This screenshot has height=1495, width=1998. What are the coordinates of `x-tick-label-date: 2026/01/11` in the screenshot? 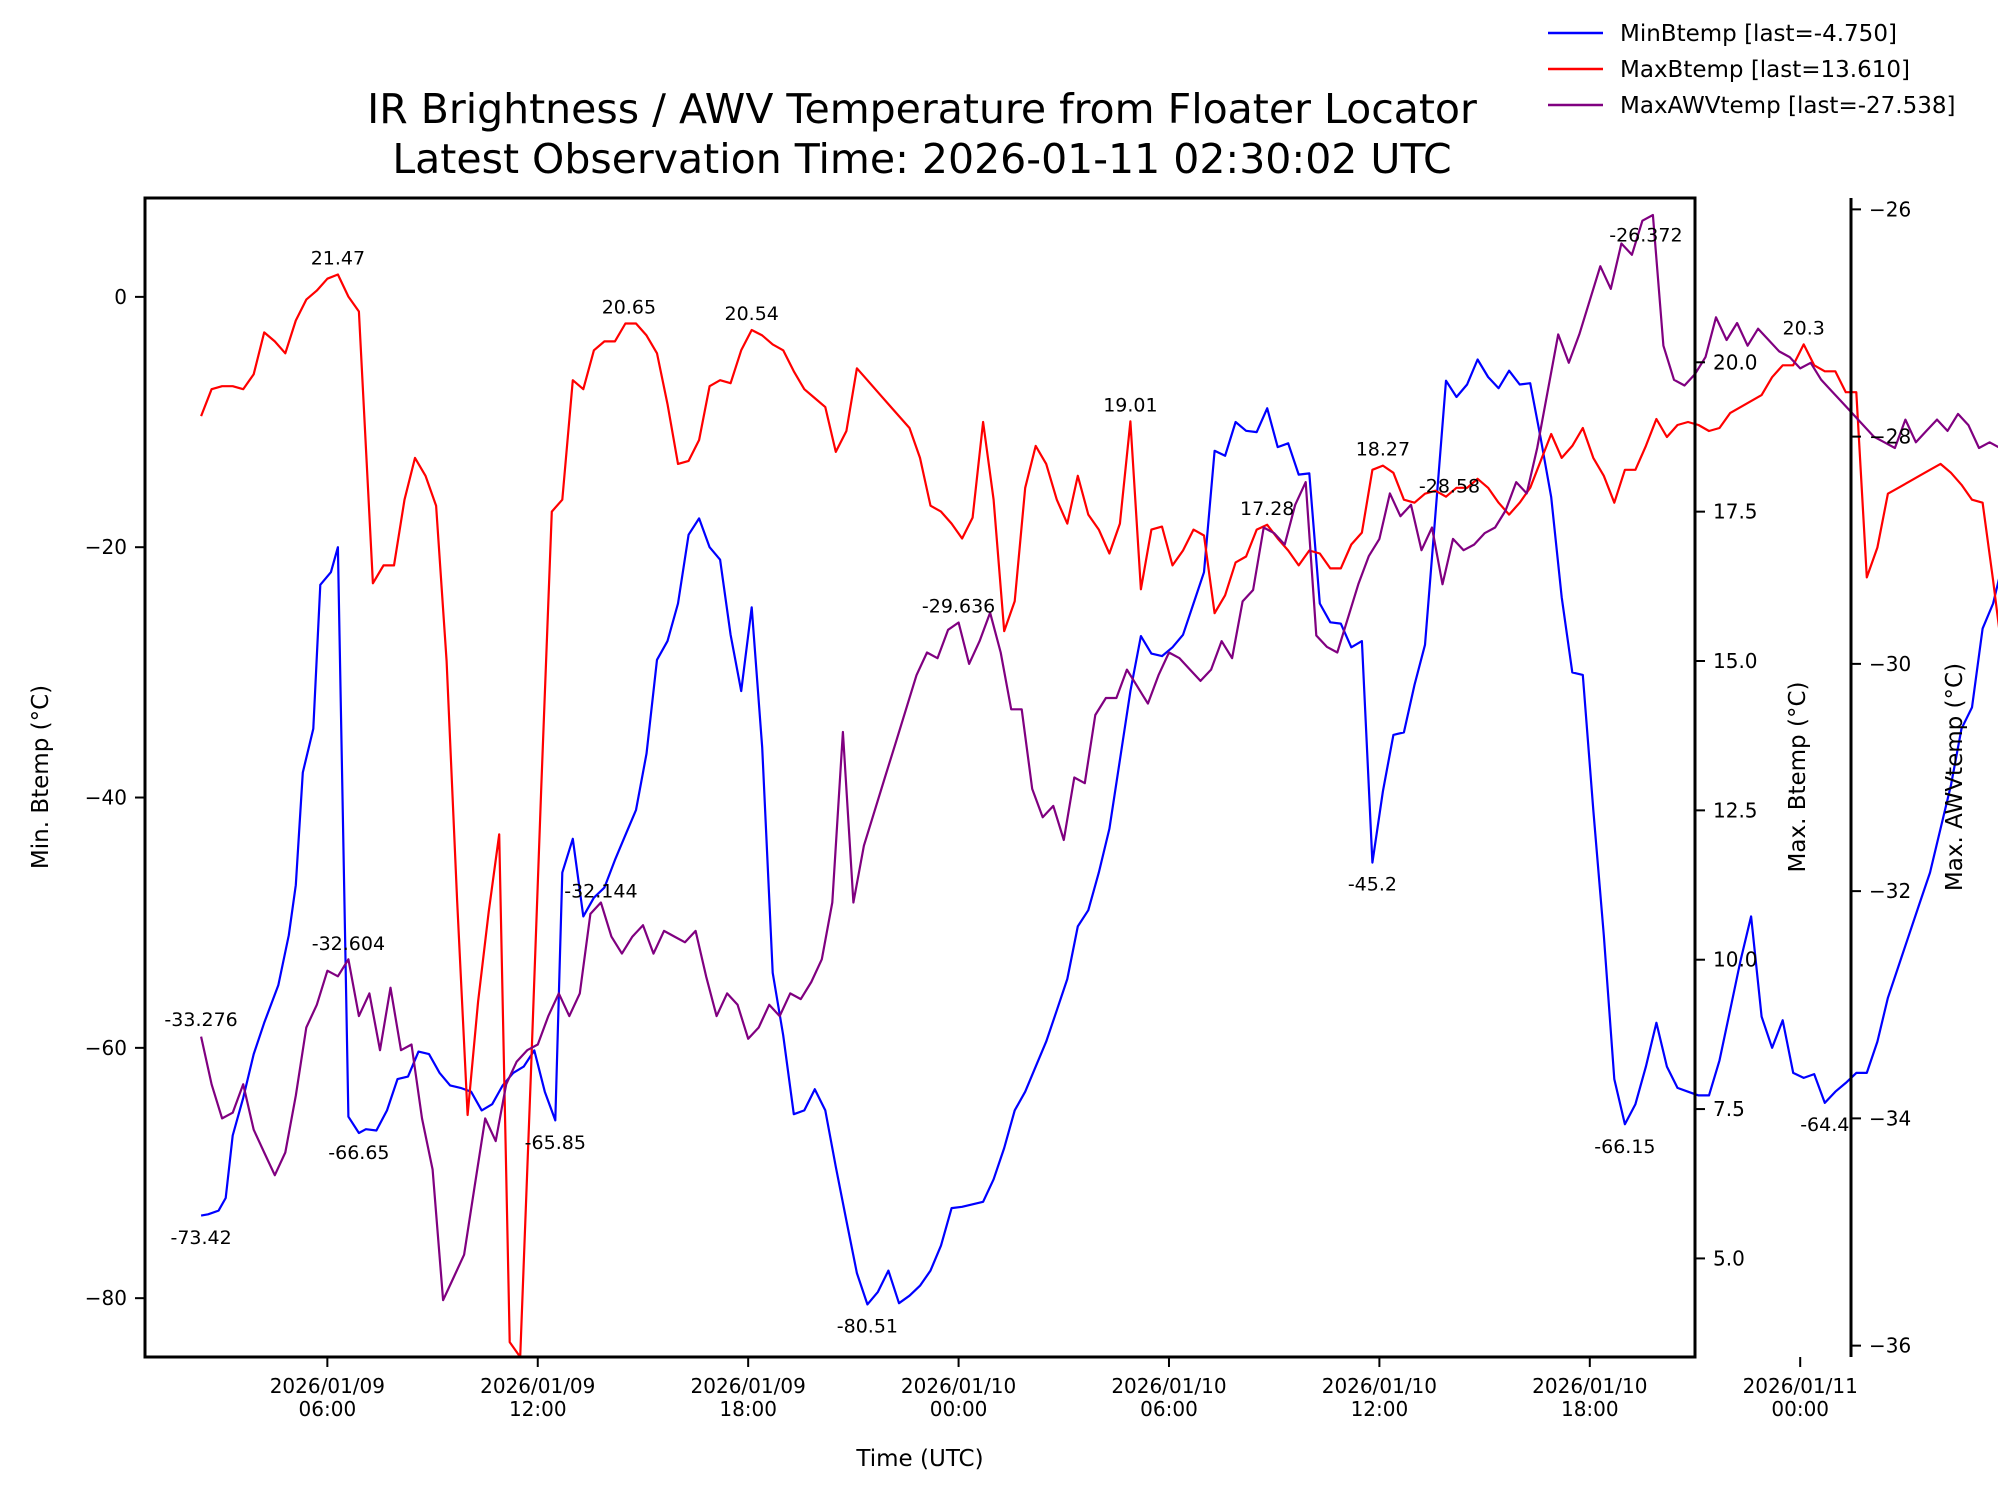 It's located at (1800, 1386).